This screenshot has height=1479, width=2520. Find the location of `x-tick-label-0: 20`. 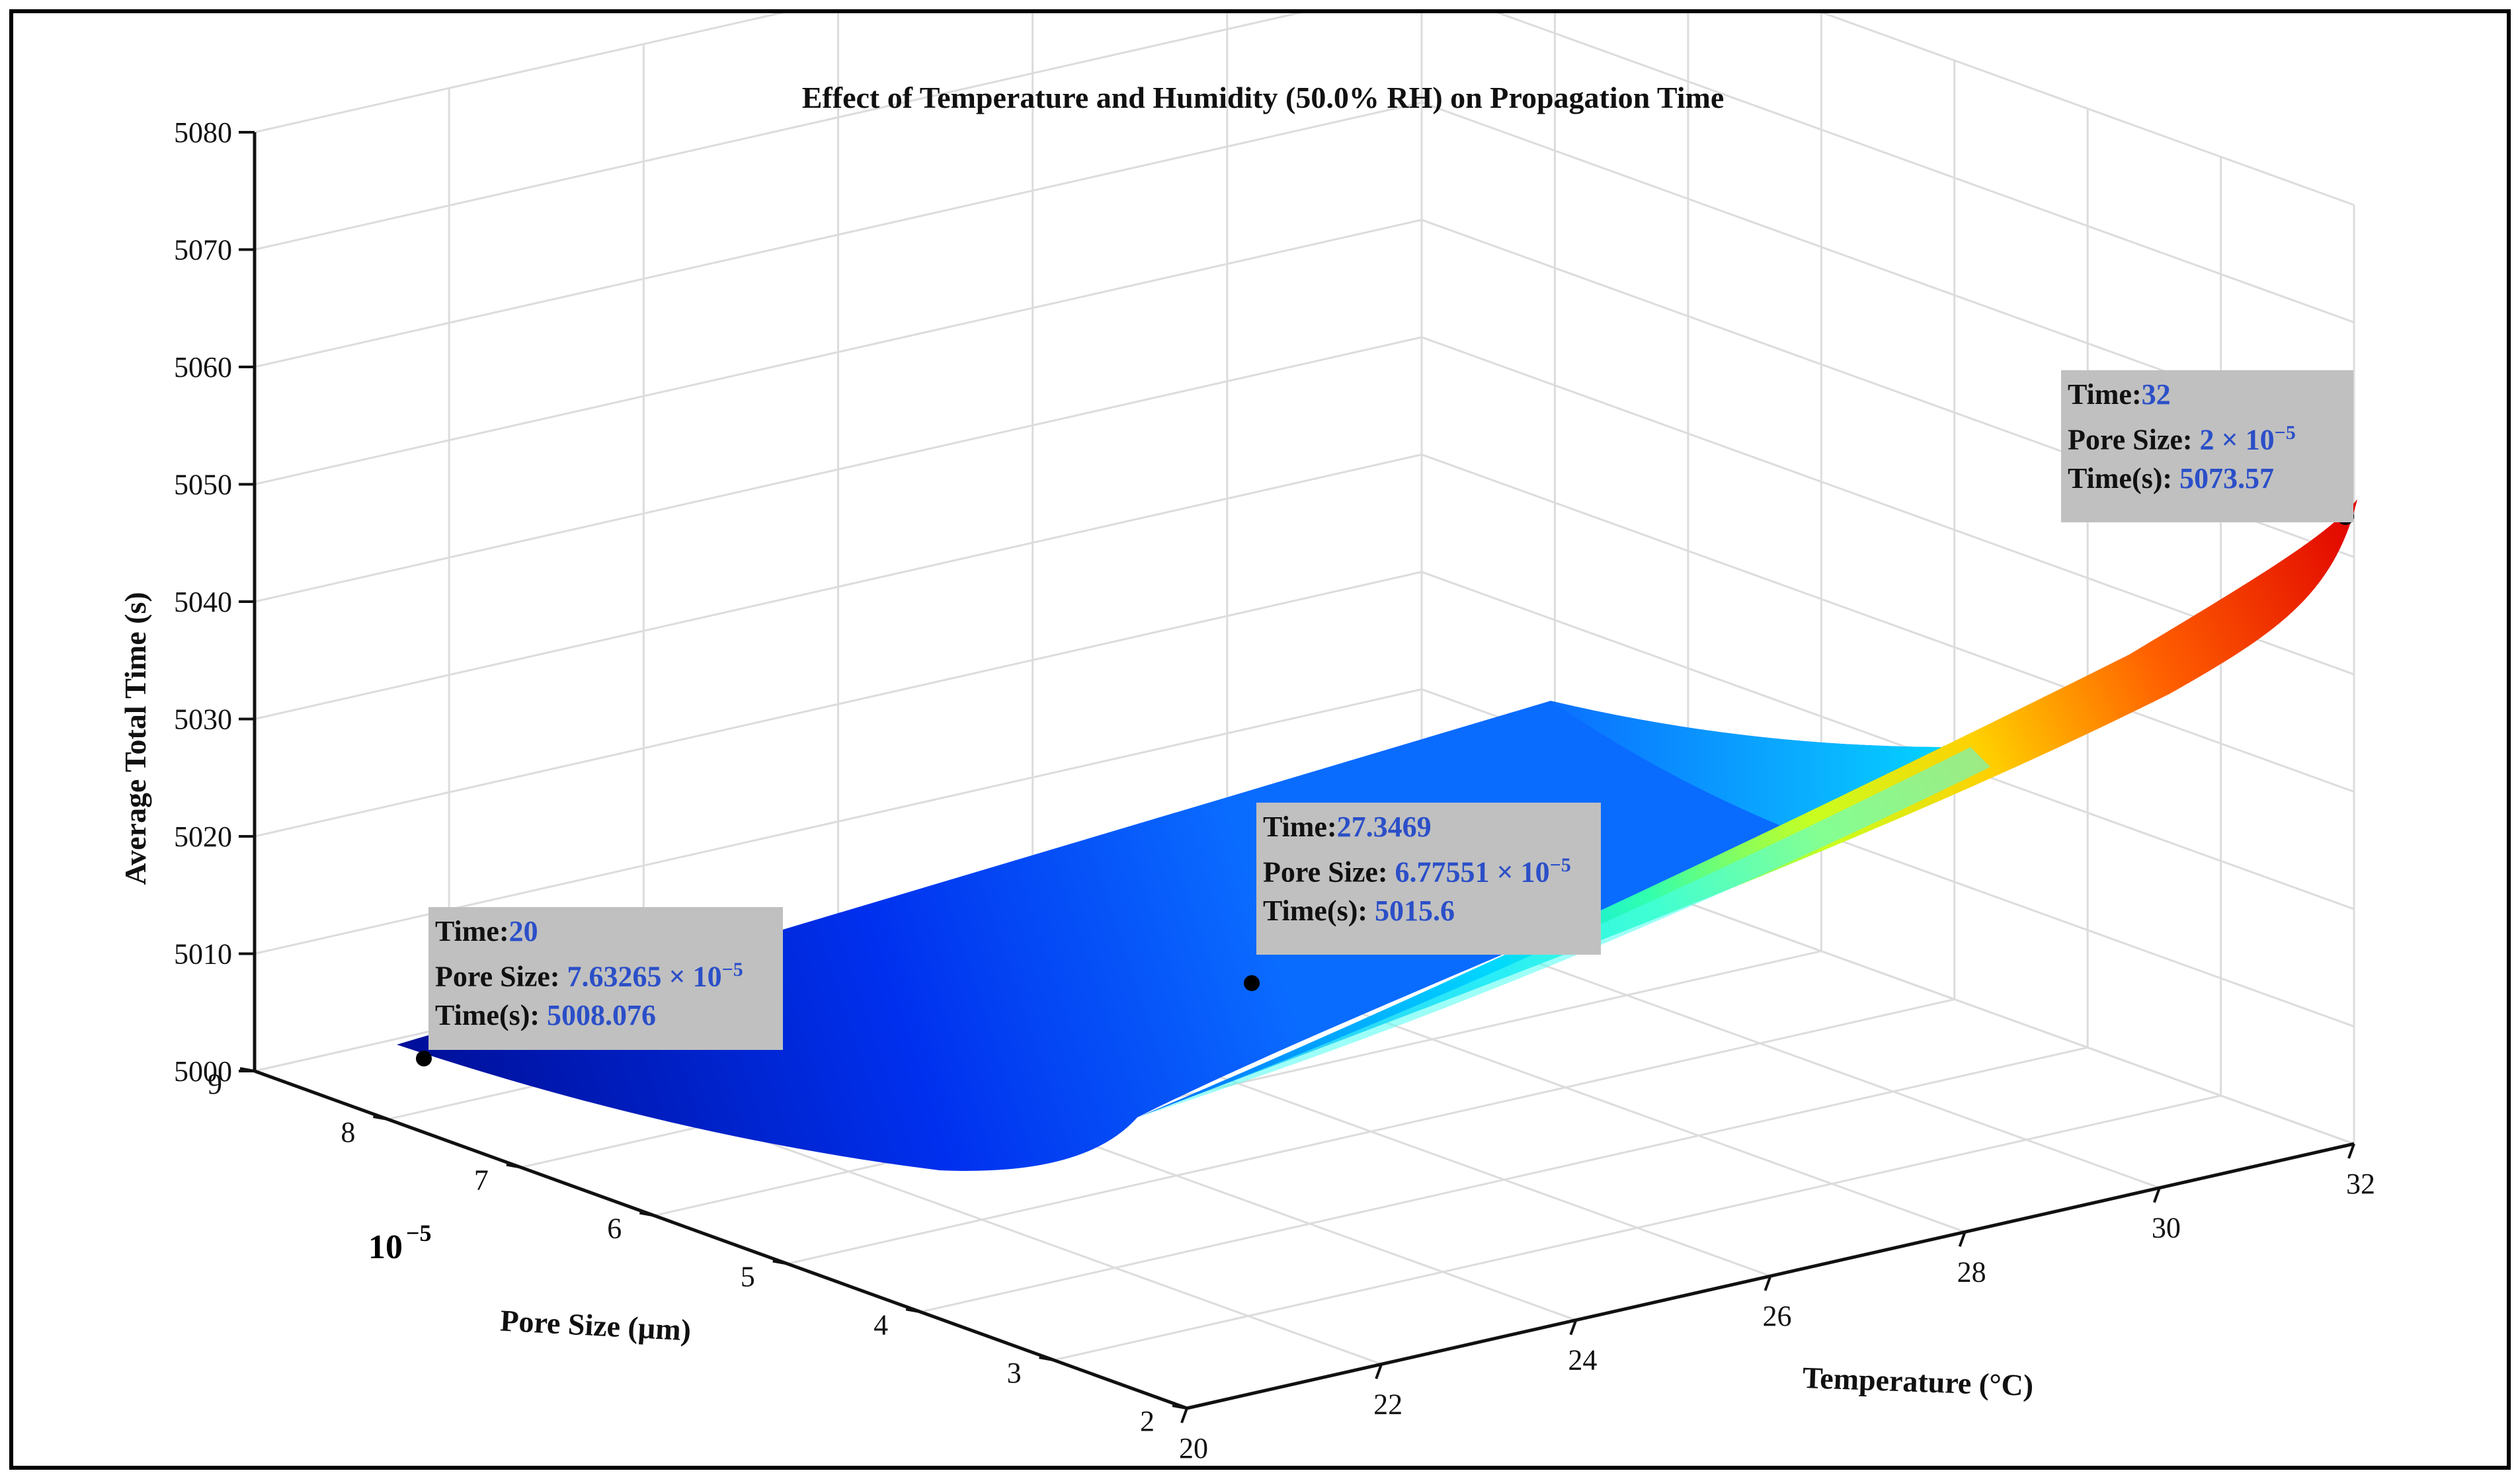

x-tick-label-0: 20 is located at coordinates (1193, 1448).